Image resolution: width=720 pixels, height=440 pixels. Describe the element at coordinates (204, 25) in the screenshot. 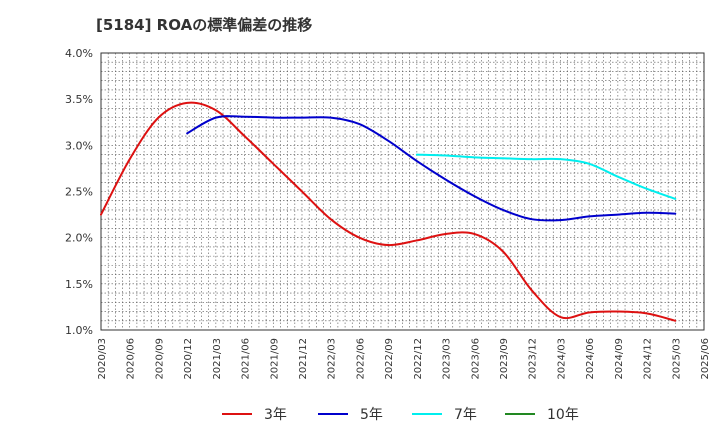

I see `chart-title: [5184] ROAの標準偏差の推移` at that location.